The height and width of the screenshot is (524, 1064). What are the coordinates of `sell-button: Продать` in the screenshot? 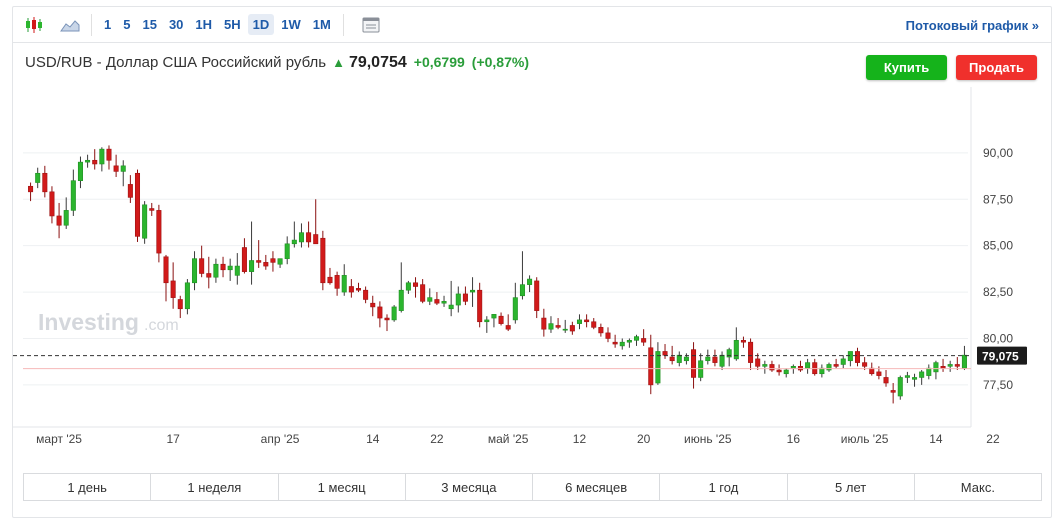 It's located at (996, 67).